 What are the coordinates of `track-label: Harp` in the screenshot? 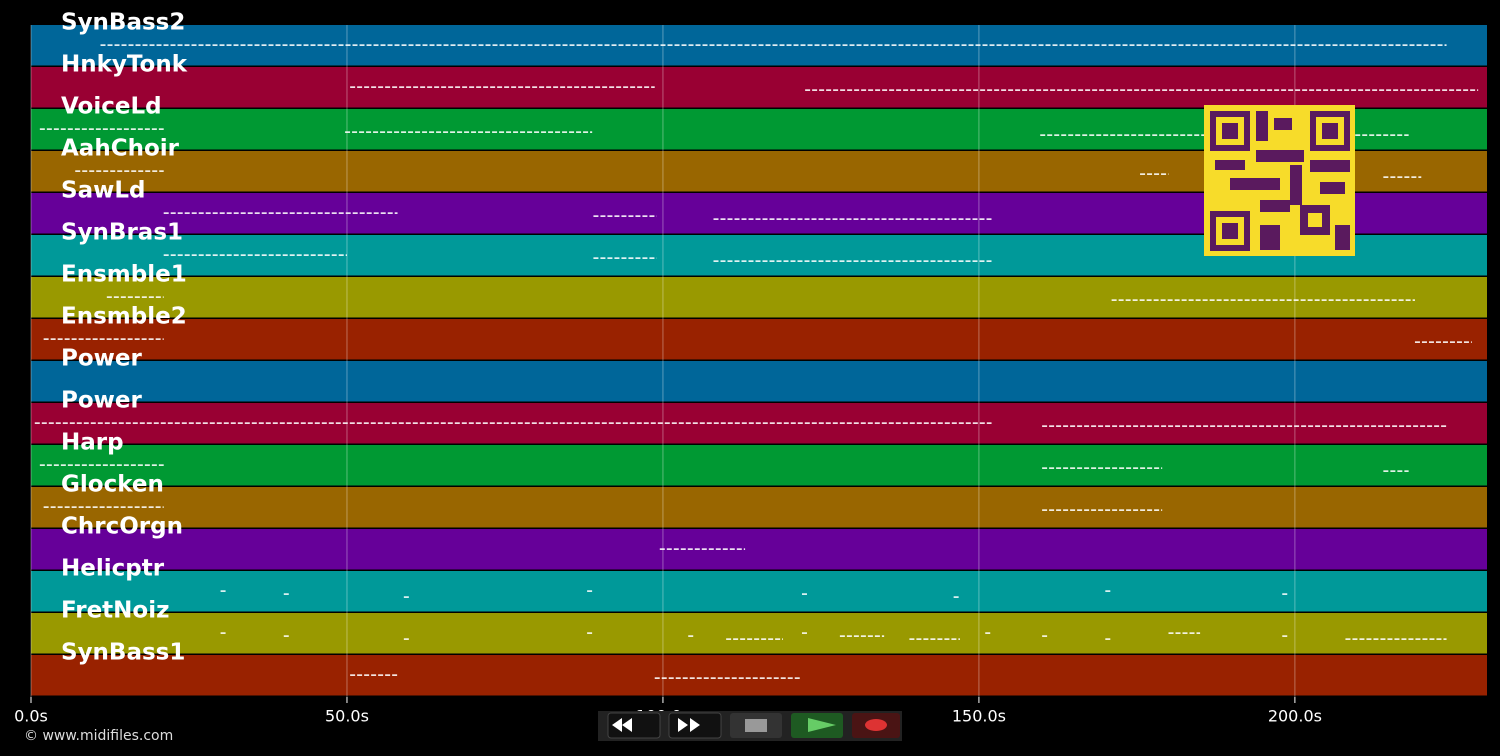 It's located at (92, 443).